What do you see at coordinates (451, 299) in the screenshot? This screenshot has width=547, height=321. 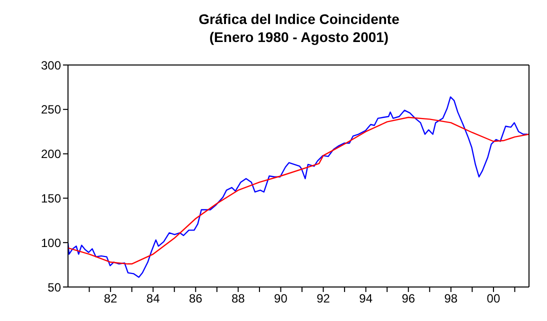 I see `x-tick-label: 98` at bounding box center [451, 299].